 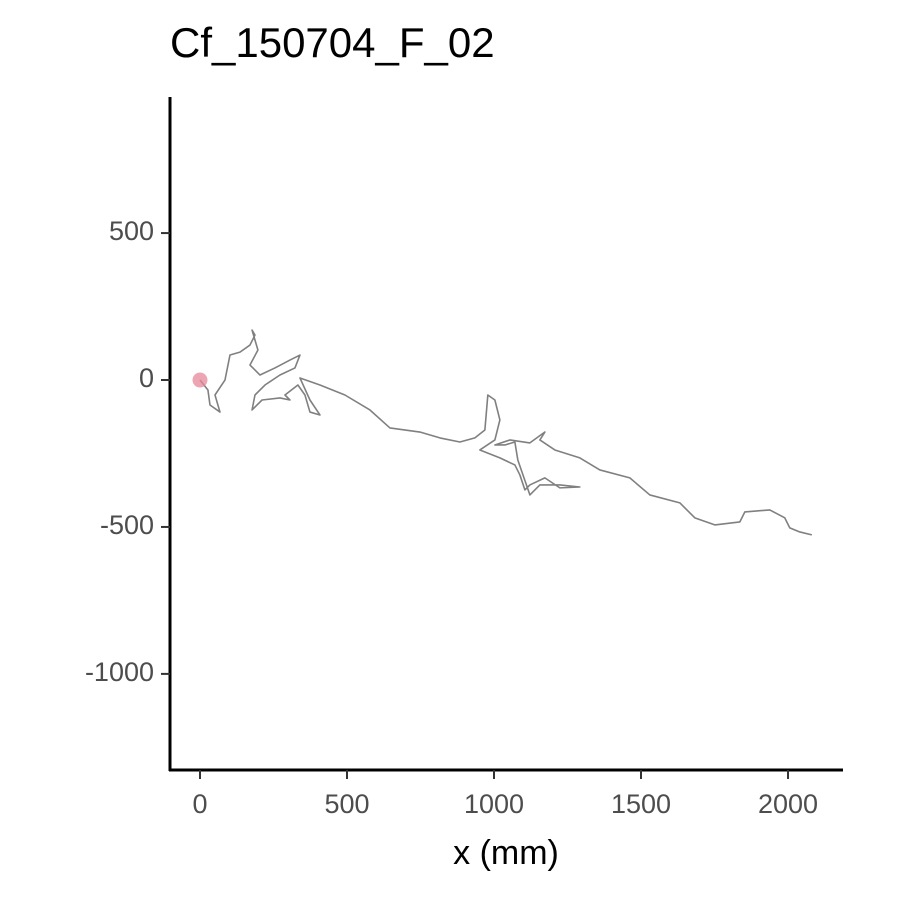 I want to click on start-point, so click(x=200, y=380).